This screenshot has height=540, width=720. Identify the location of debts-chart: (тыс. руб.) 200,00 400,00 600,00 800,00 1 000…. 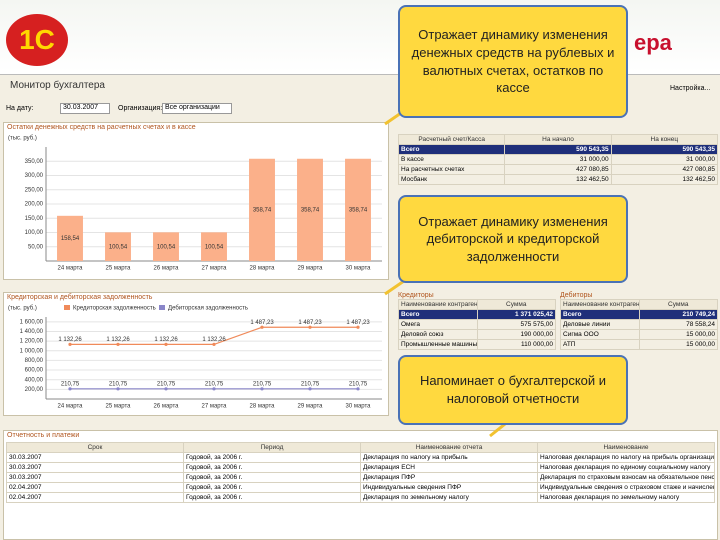
(195, 357).